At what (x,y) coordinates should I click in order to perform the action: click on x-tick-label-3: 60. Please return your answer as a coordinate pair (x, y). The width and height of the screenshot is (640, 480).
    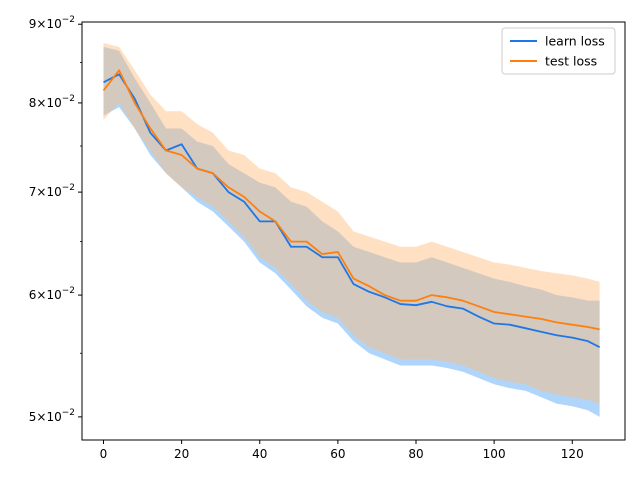
    Looking at the image, I should click on (337, 454).